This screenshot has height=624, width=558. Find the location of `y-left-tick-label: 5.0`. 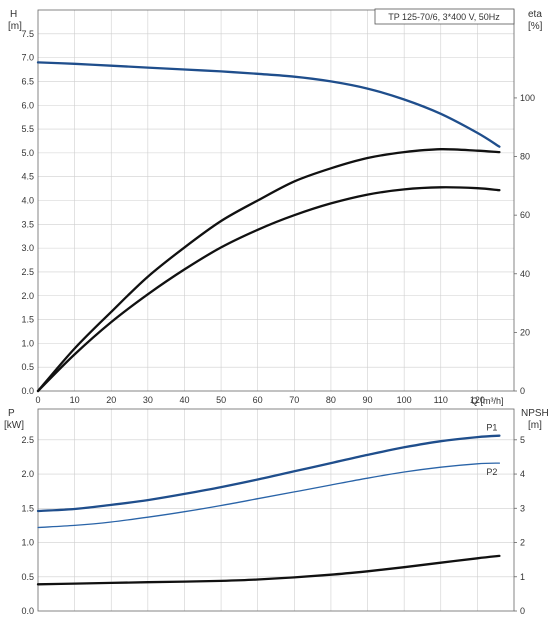

y-left-tick-label: 5.0 is located at coordinates (27, 153).